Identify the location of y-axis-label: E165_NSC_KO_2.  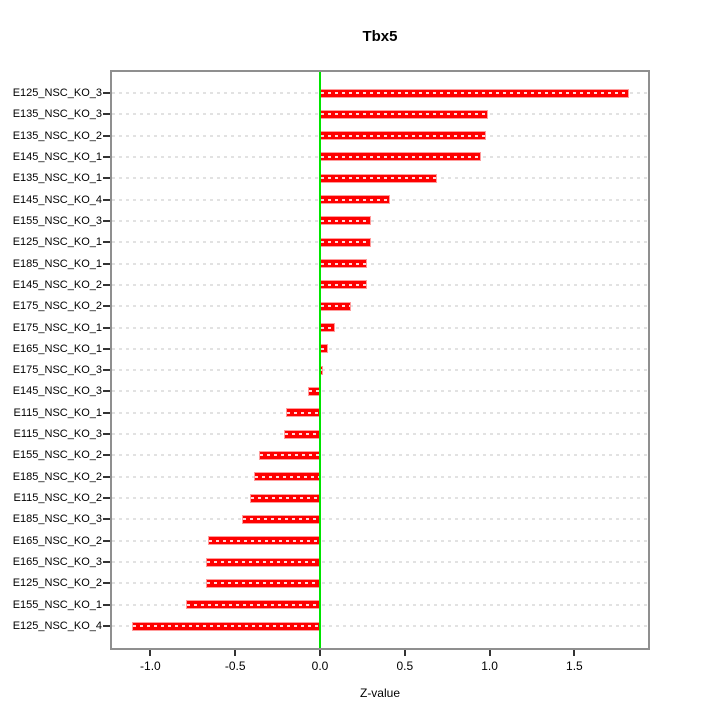
(57, 540).